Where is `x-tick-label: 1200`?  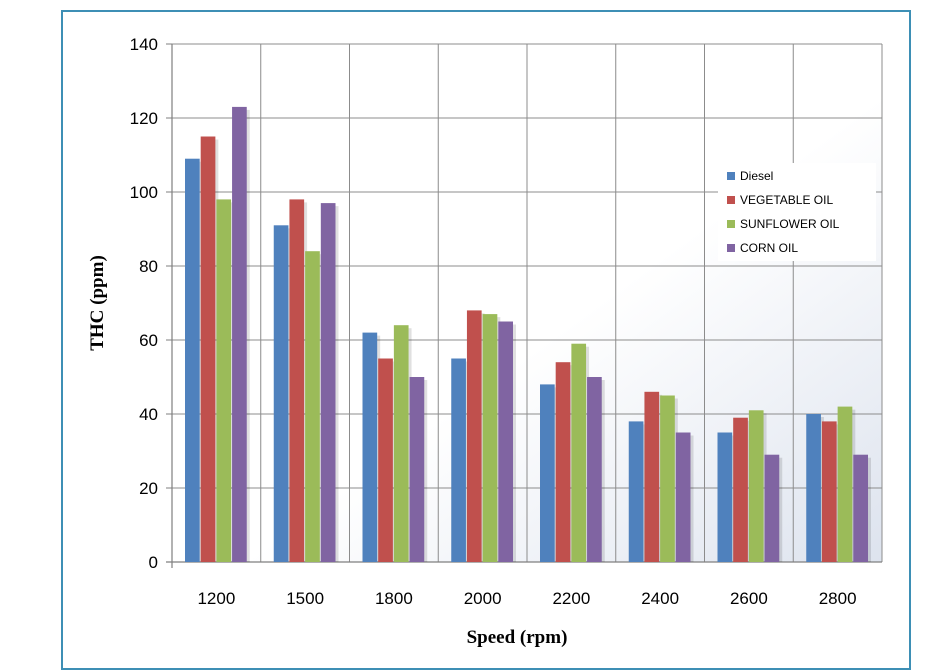
x-tick-label: 1200 is located at coordinates (216, 598).